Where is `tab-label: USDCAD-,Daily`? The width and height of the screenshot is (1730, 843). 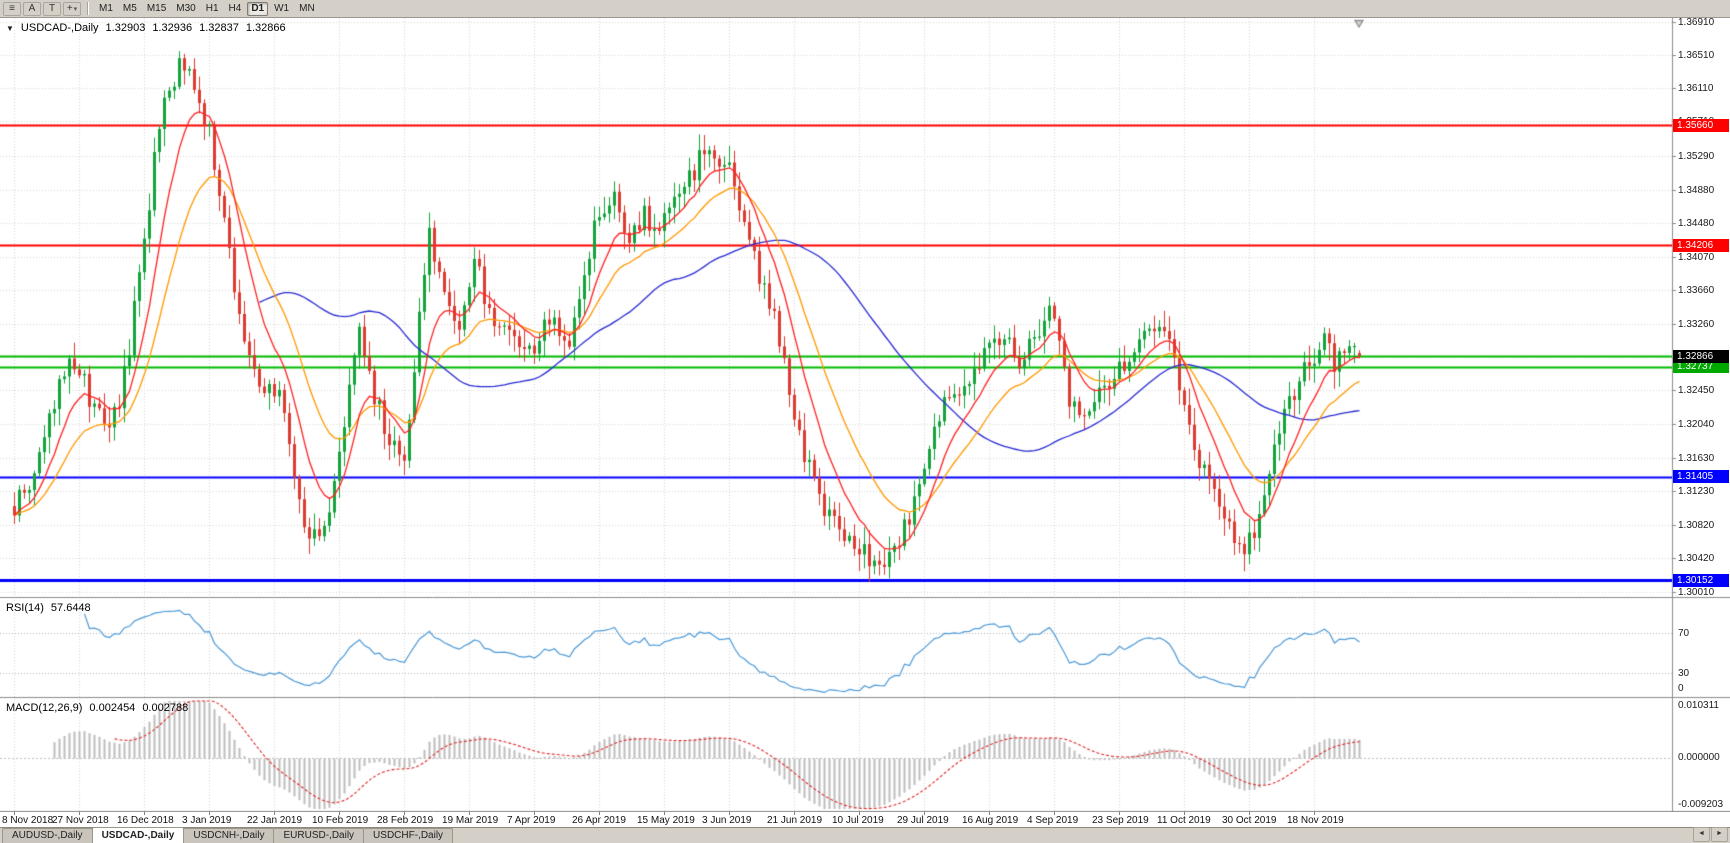 tab-label: USDCAD-,Daily is located at coordinates (138, 835).